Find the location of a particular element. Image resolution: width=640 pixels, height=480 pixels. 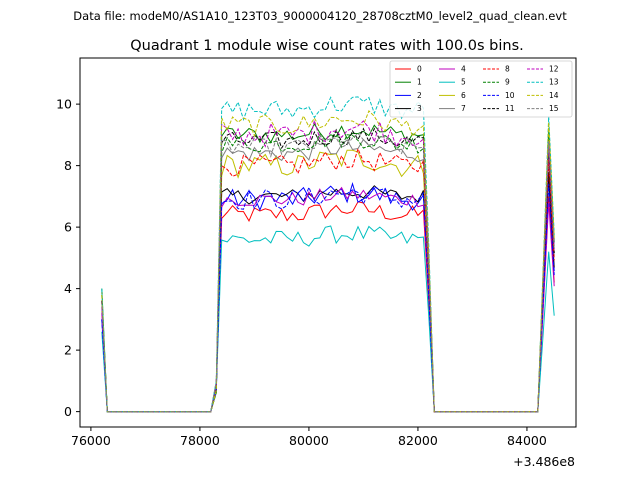

y-tick-label: 10 is located at coordinates (64, 104).